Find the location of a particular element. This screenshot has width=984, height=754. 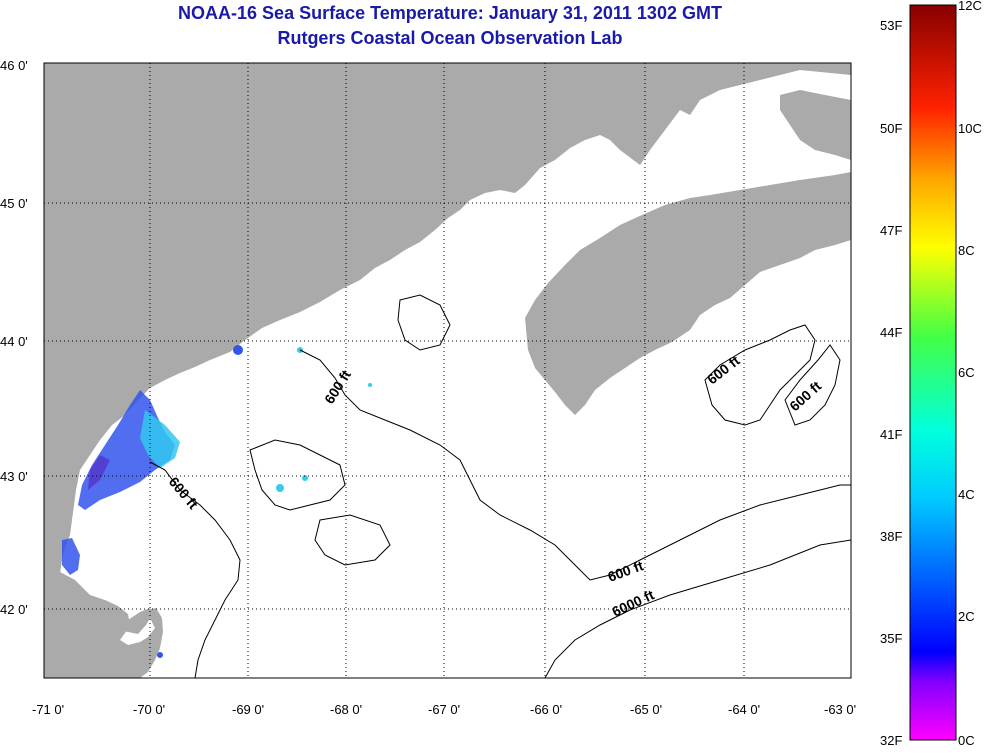

cb-c-10: 10C is located at coordinates (970, 128).